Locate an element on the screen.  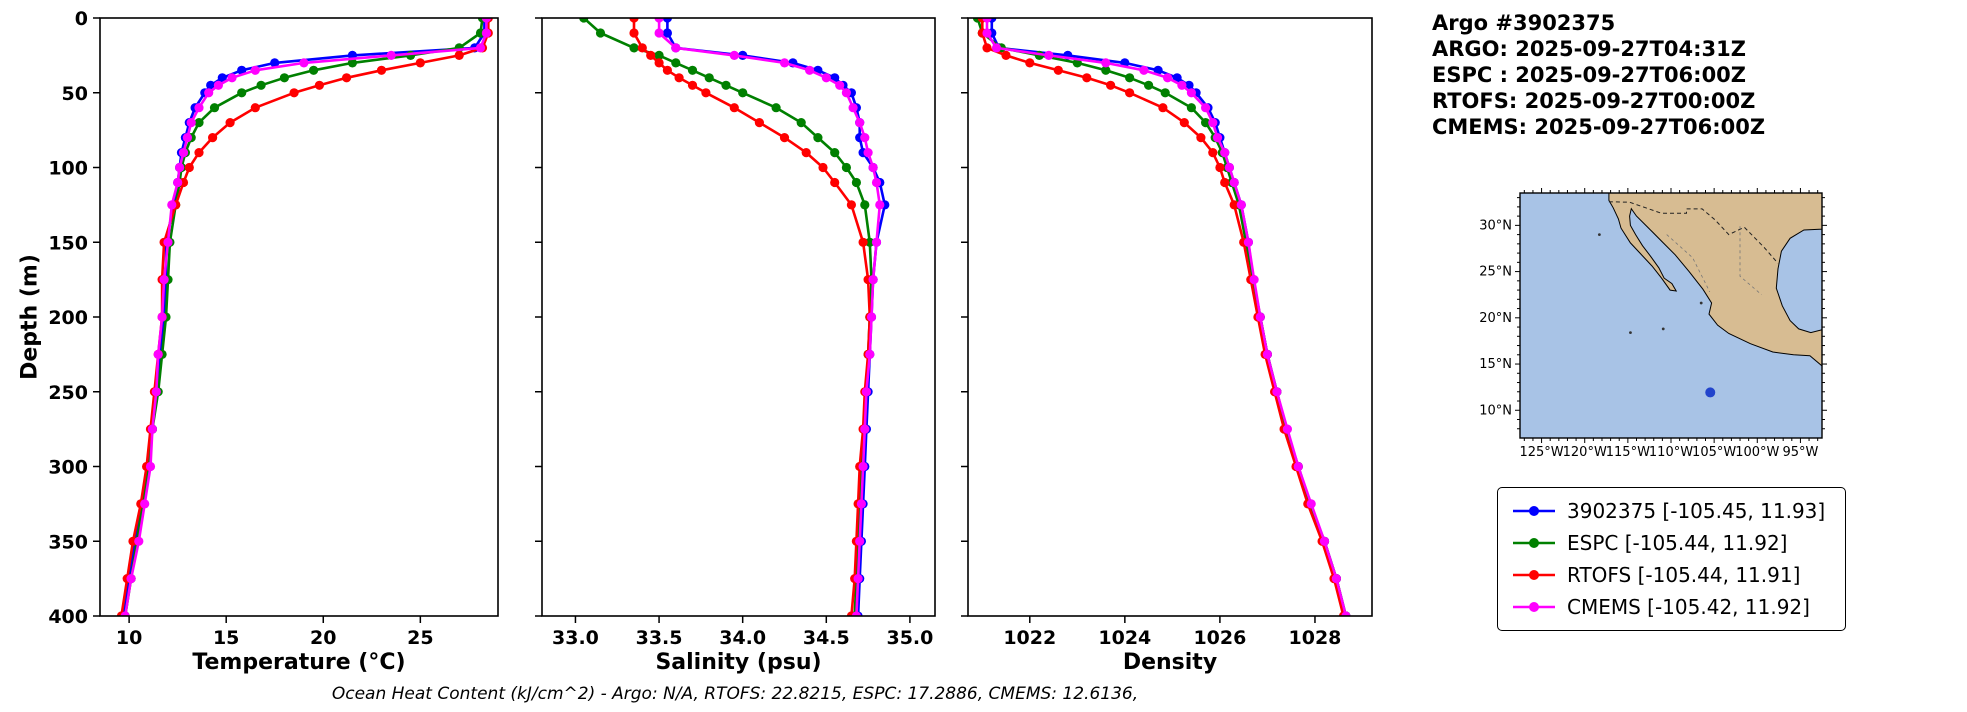
land-mexico is located at coordinates (1715, 279).